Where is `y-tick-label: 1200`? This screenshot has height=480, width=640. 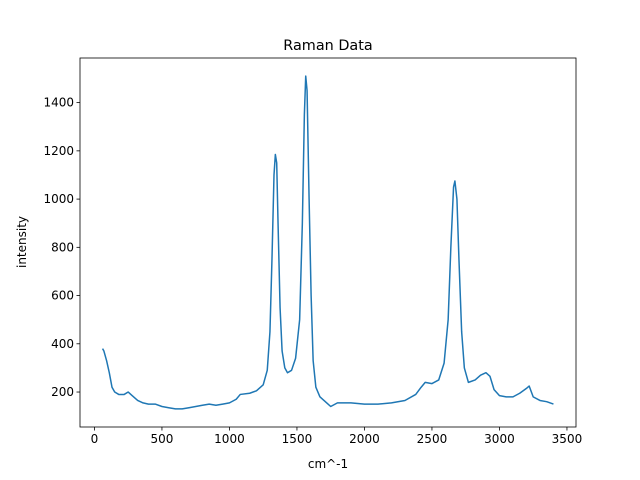 y-tick-label: 1200 is located at coordinates (58, 151).